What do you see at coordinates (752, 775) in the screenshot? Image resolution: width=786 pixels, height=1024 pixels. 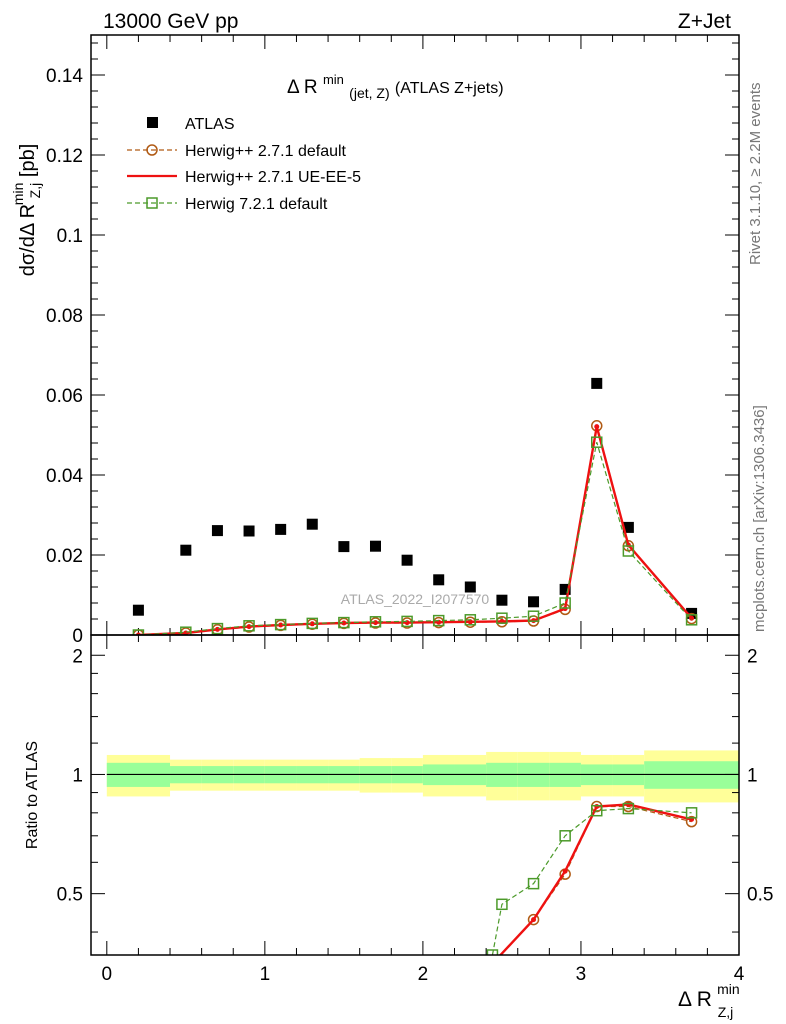 I see `ratio-y-tick-label-right: 1` at bounding box center [752, 775].